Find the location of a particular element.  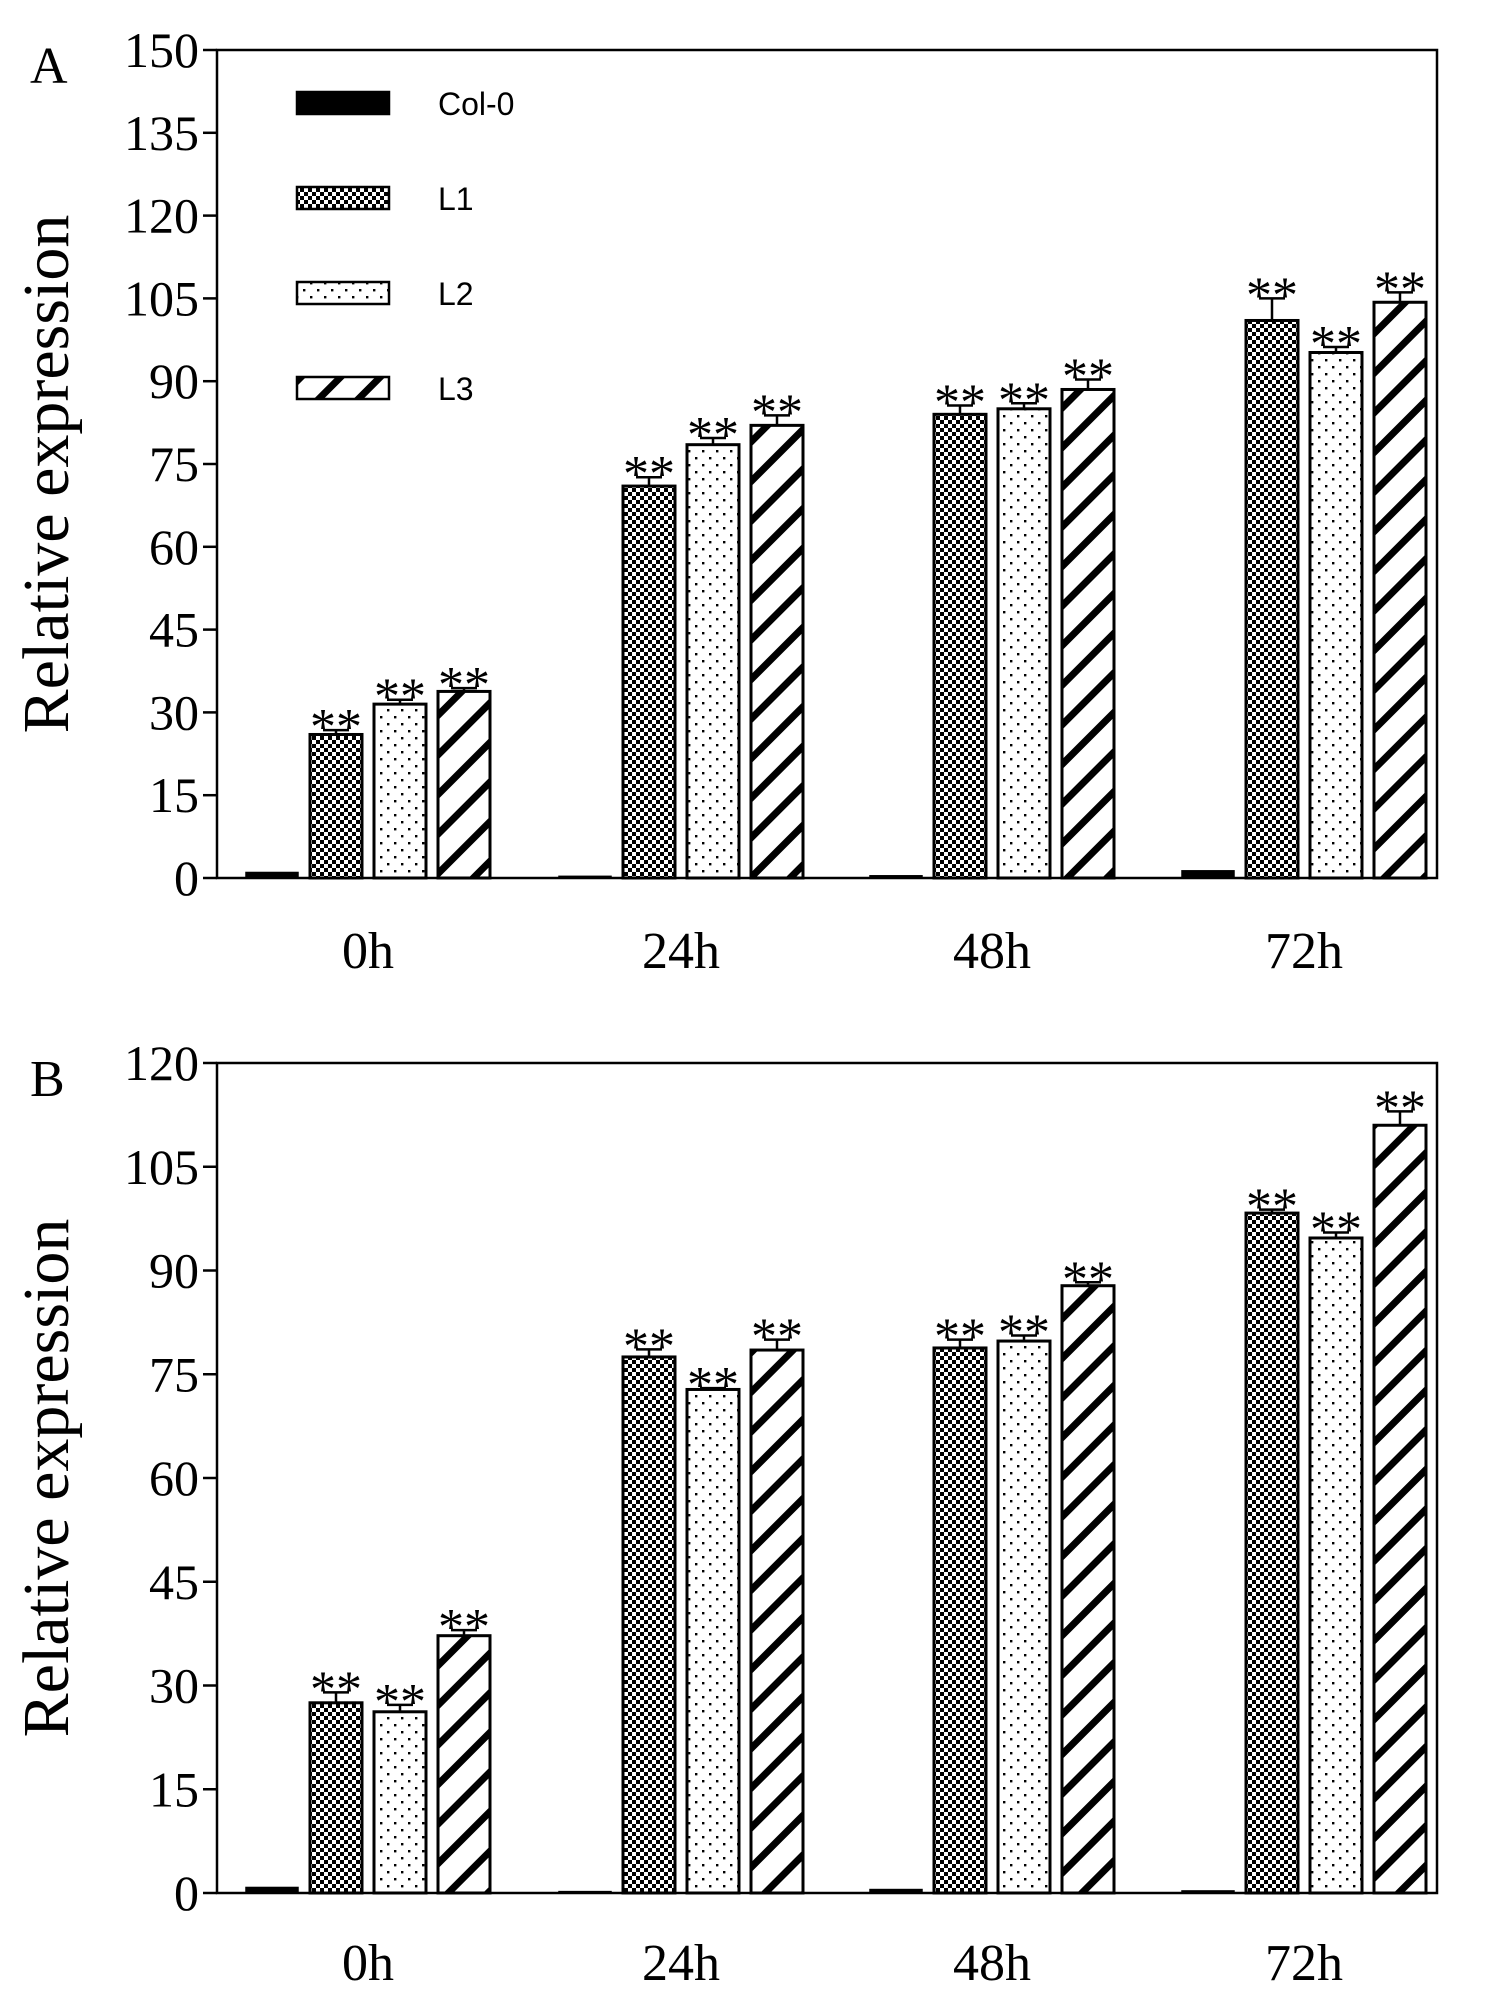

y-axis-ticks: 0 15 30 45 60 75 90 105 120 135 150 is located at coordinates (170, 464).